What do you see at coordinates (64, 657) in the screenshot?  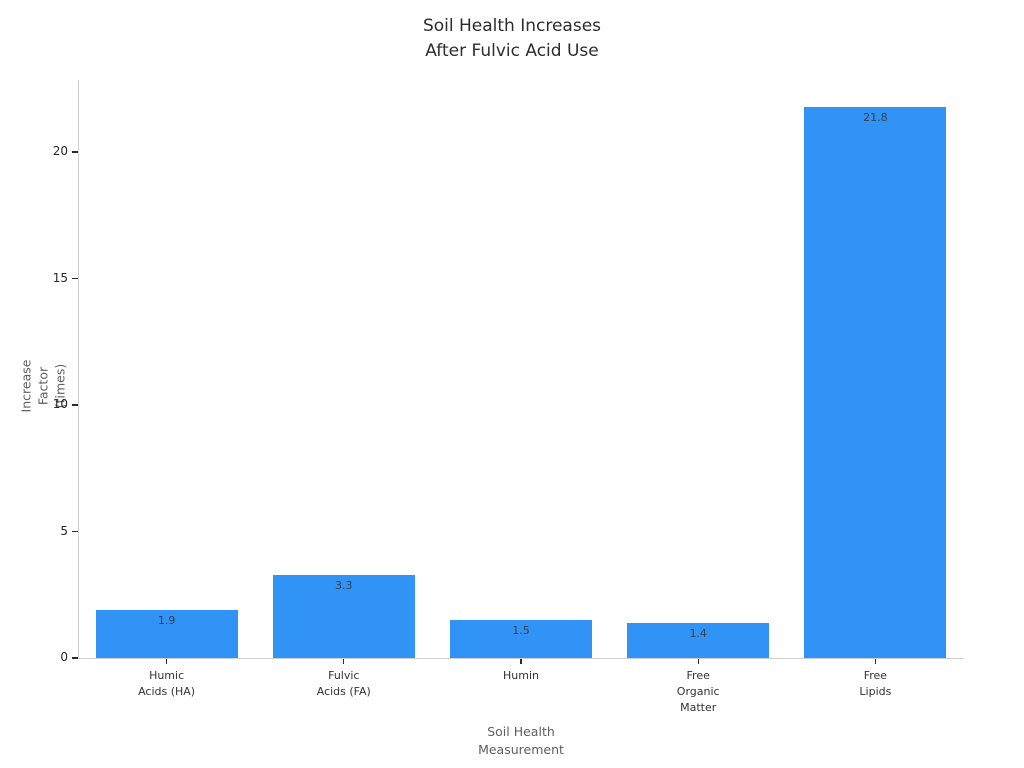 I see `y-tick-label: 0` at bounding box center [64, 657].